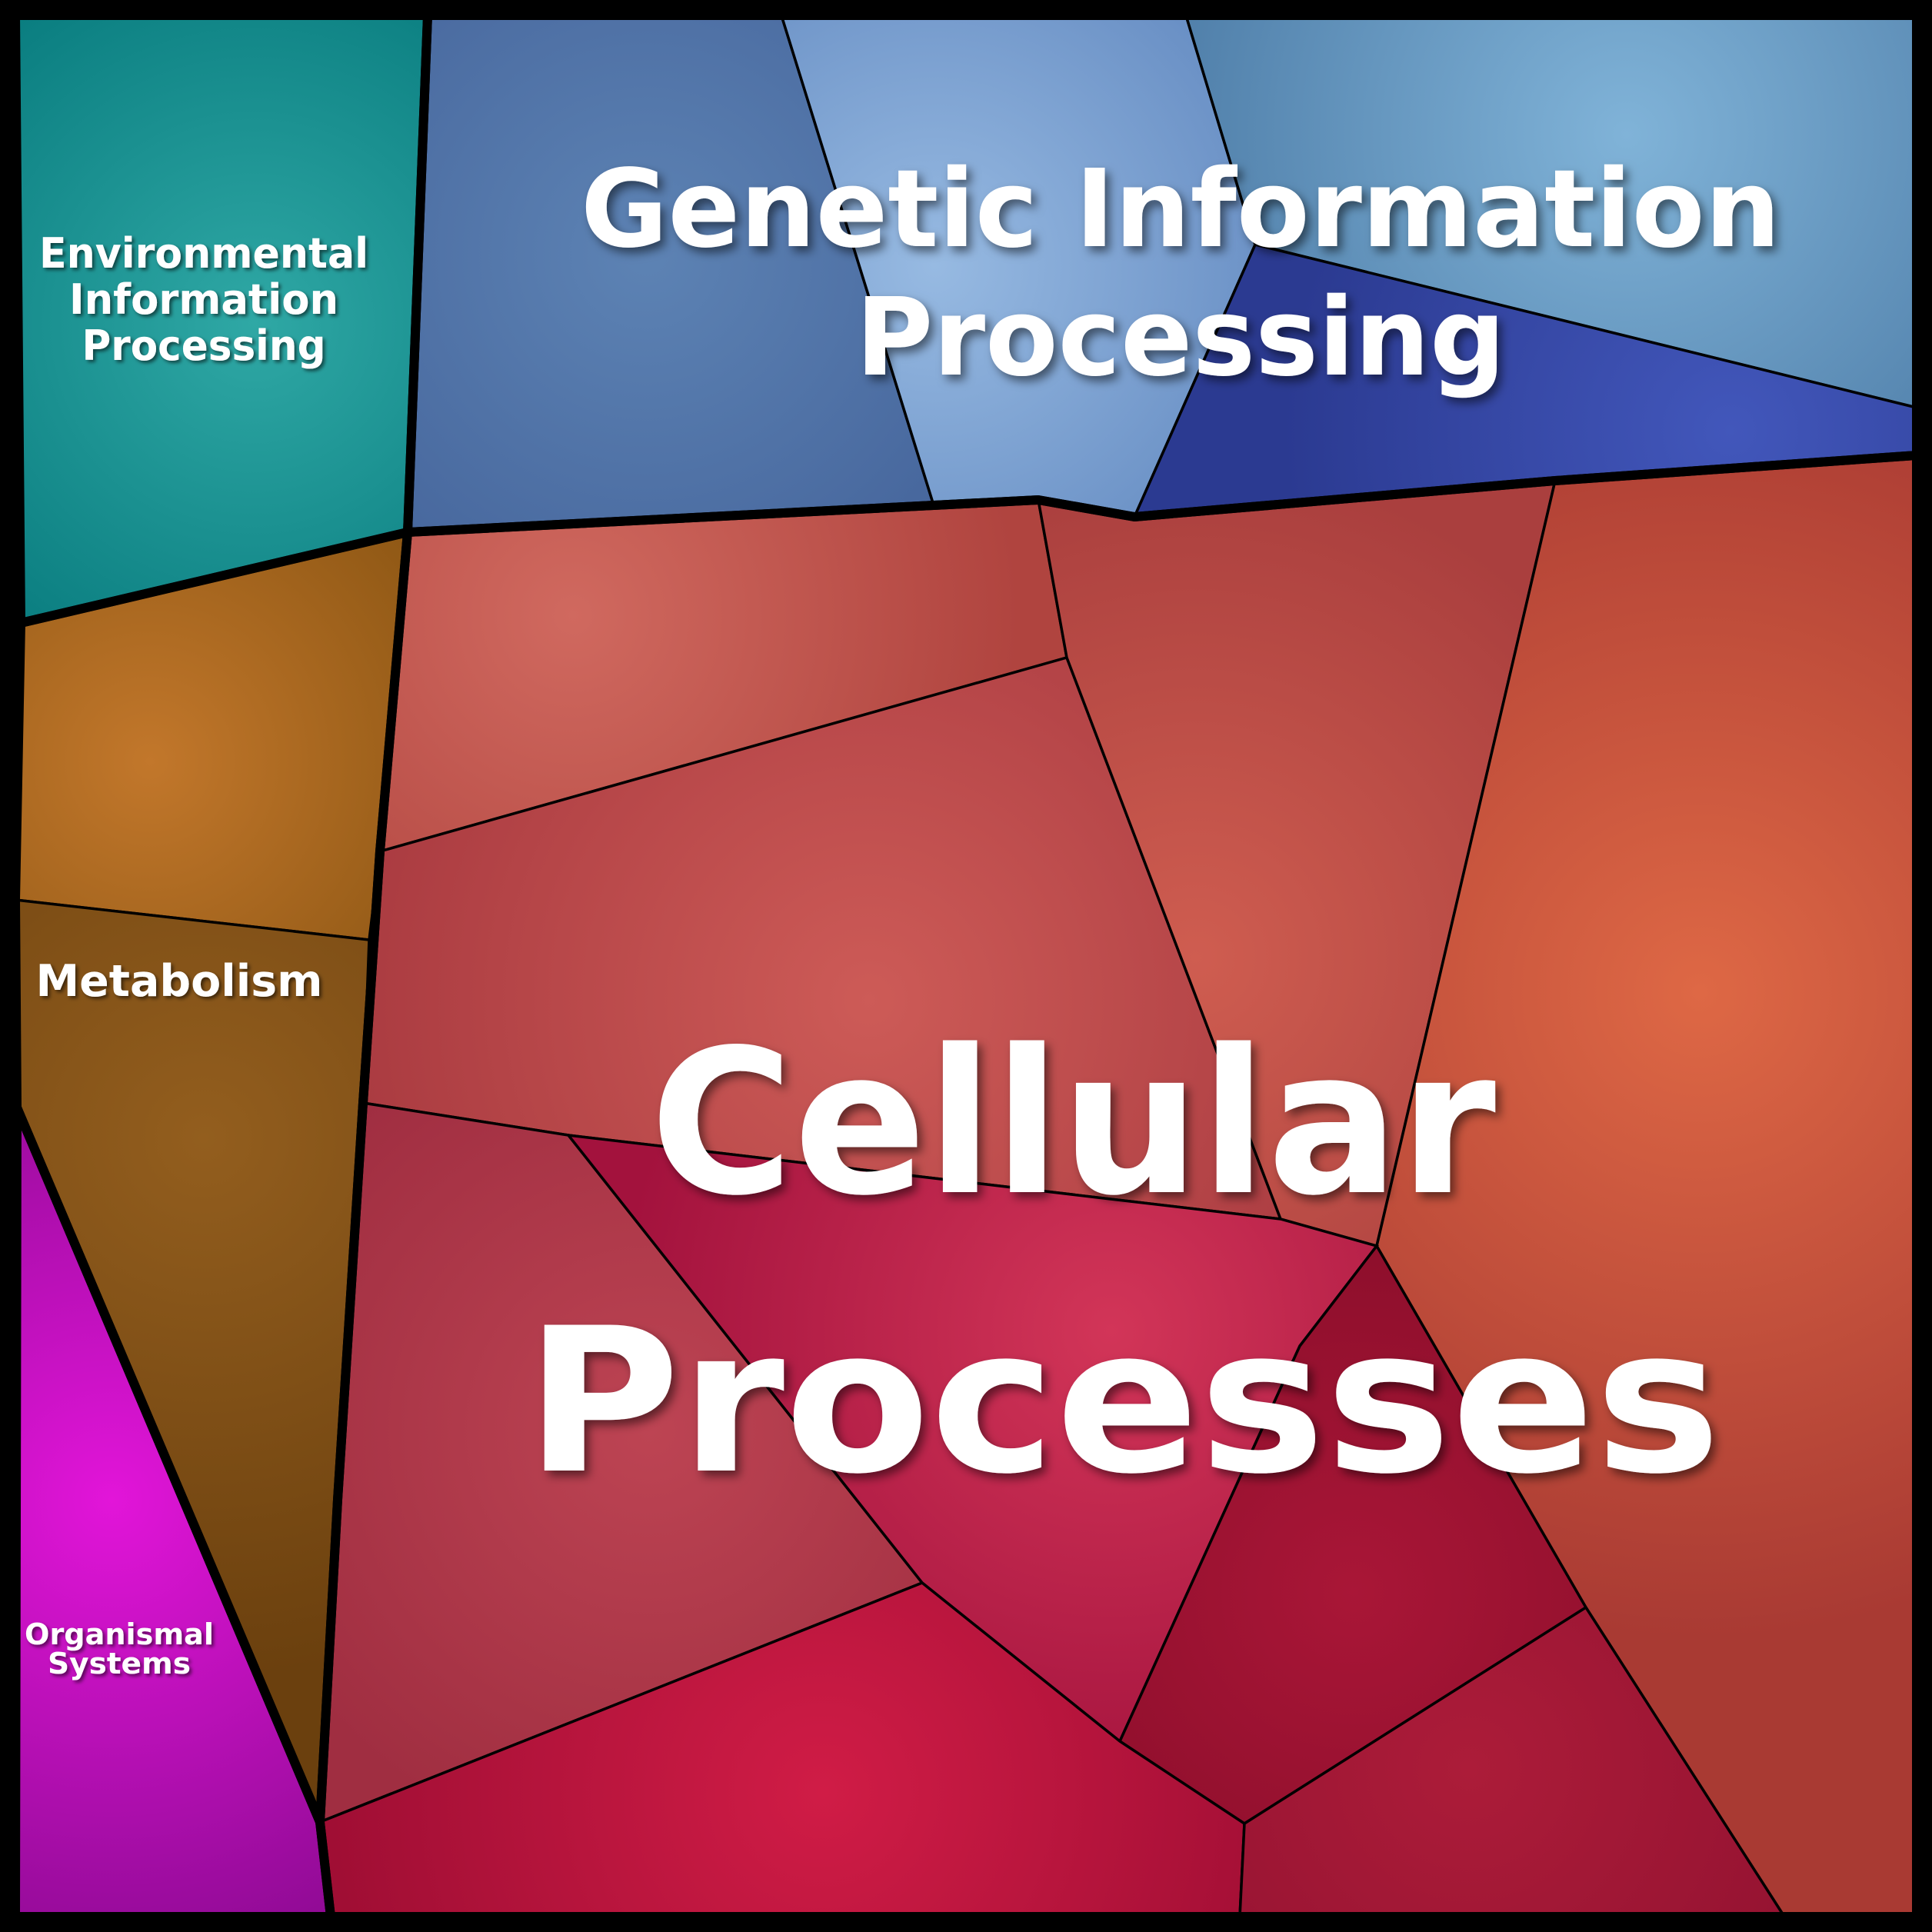  Describe the element at coordinates (1073, 1124) in the screenshot. I see `label-cellular-processes-line-1: Cellular` at that location.